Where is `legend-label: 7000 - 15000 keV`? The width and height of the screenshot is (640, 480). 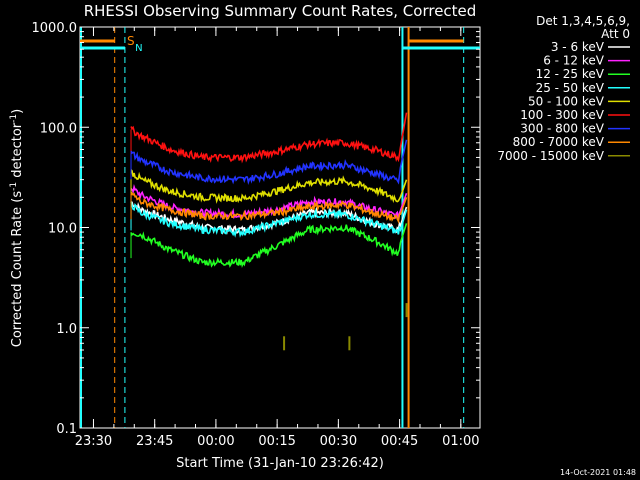
legend-label: 7000 - 15000 keV is located at coordinates (550, 156).